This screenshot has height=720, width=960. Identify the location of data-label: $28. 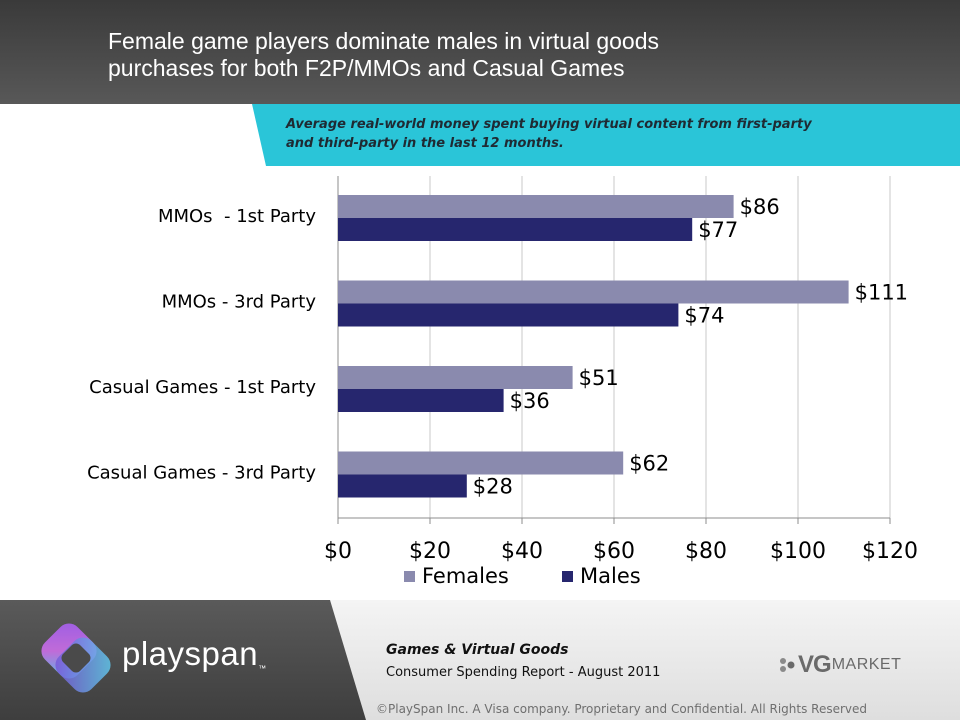
(493, 487).